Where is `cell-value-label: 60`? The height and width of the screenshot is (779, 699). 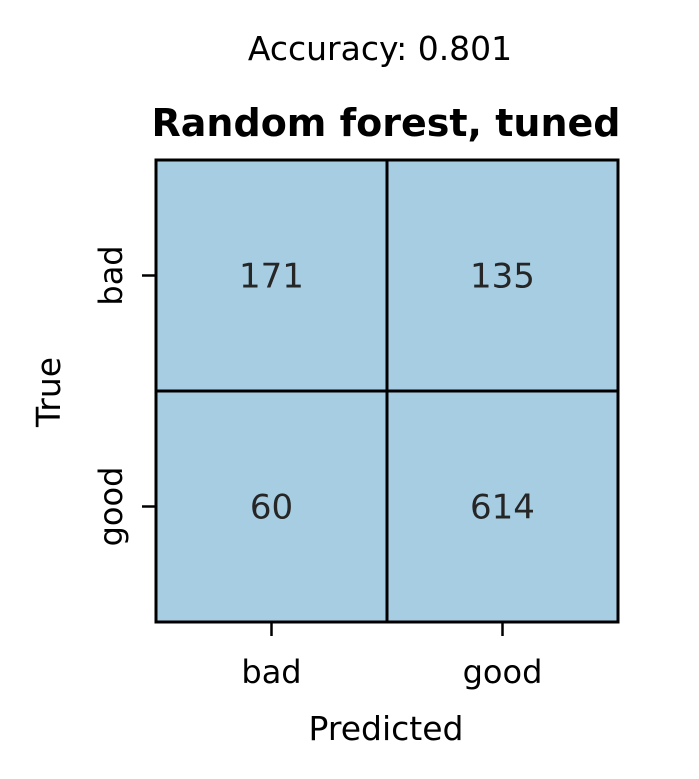
cell-value-label: 60 is located at coordinates (271, 508).